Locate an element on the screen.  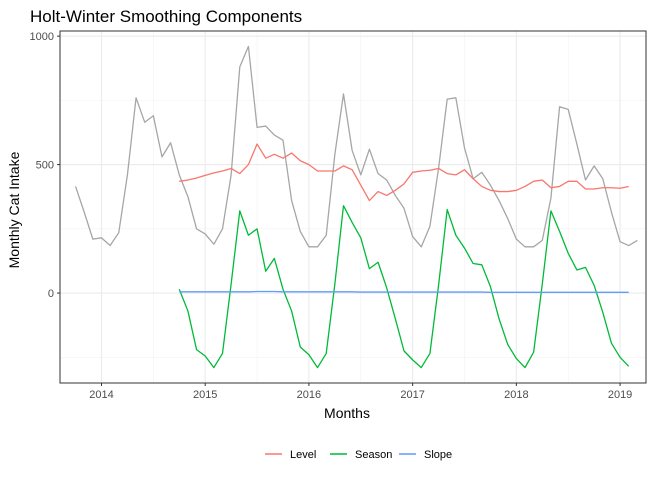
y-tick-label: 1000 is located at coordinates (42, 37).